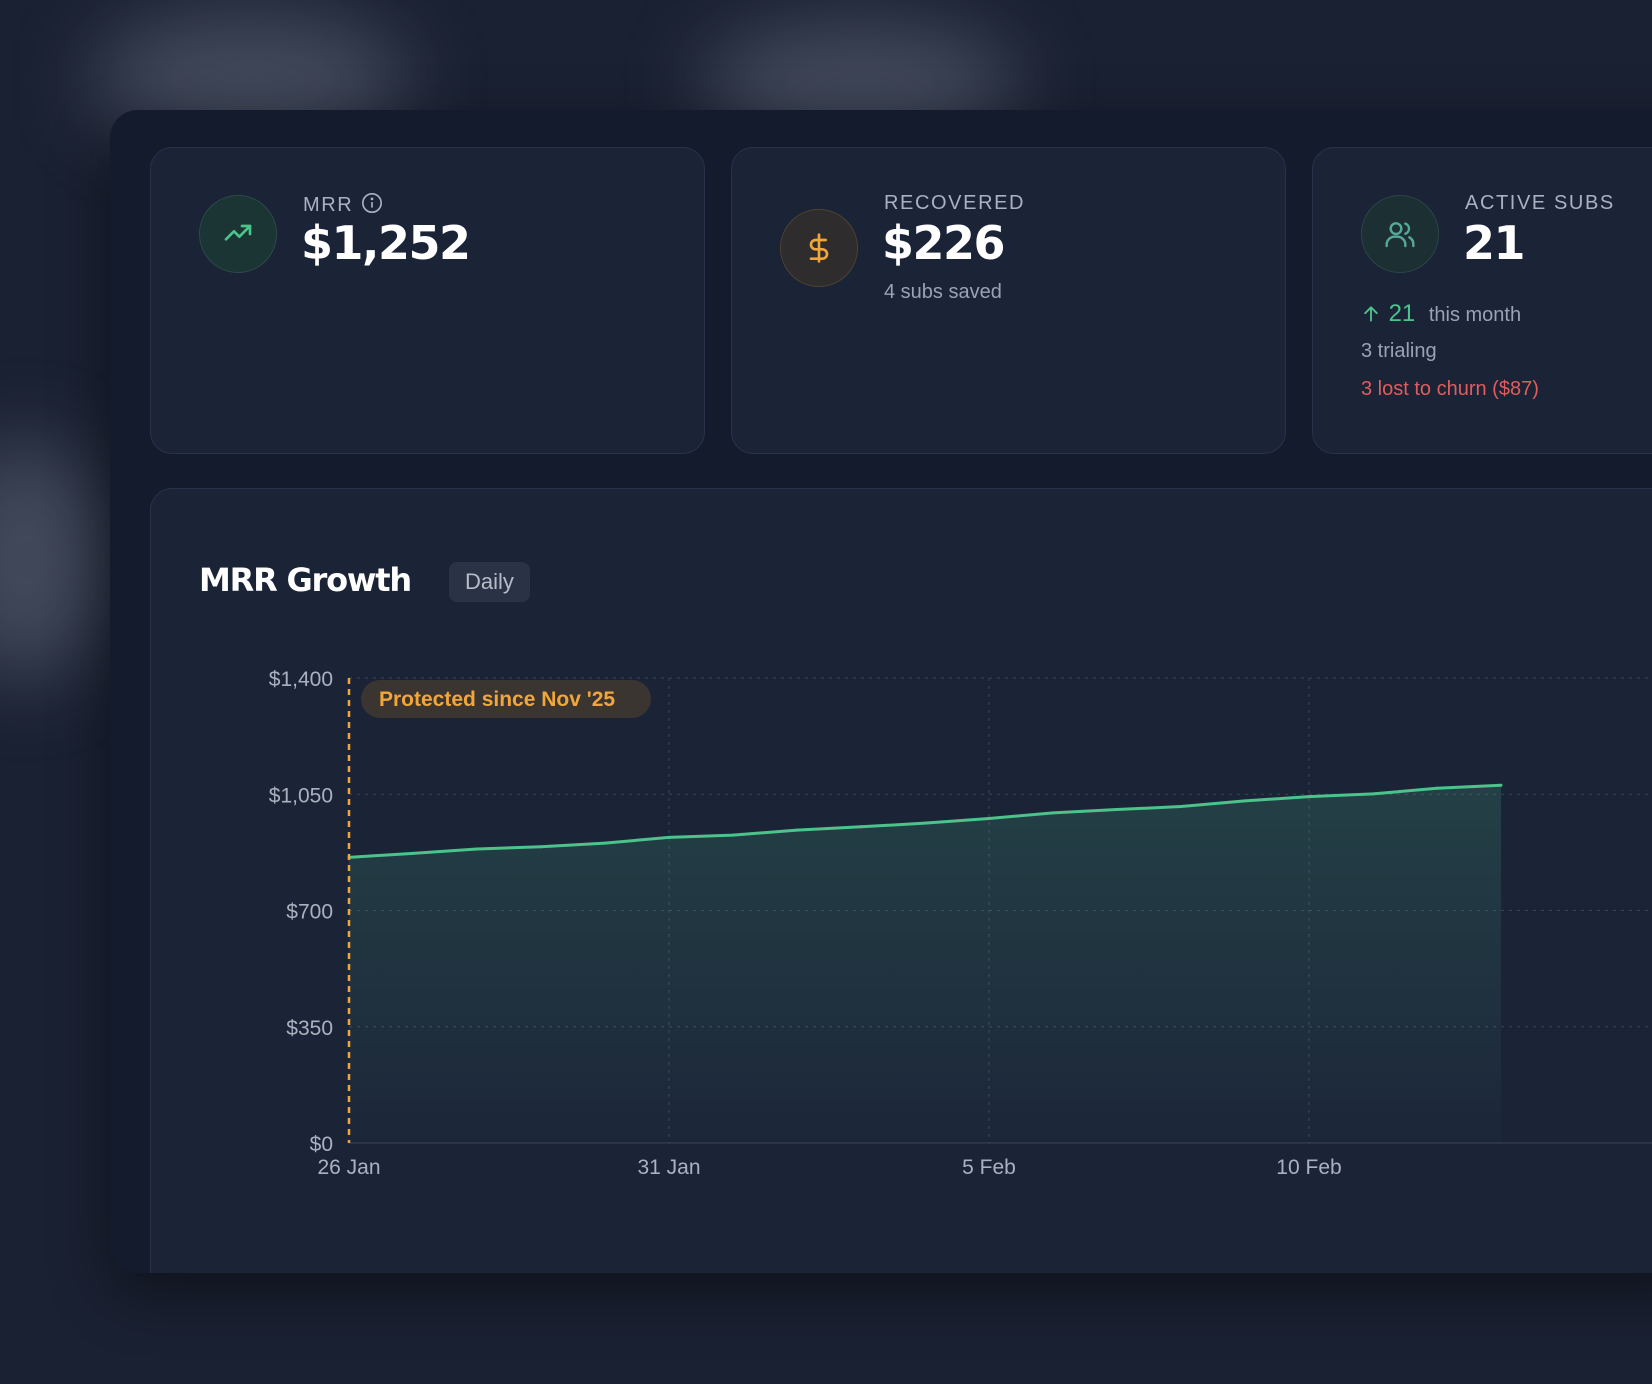 This screenshot has height=1384, width=1652. I want to click on subs-growth-line: 21 this month, so click(1441, 315).